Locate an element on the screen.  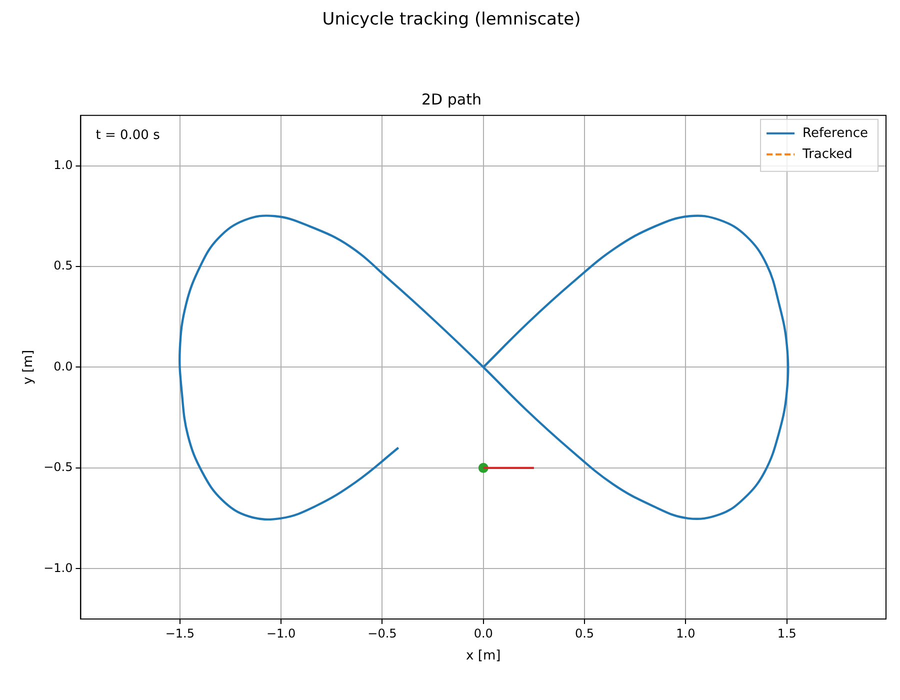
annotation: t = 0.00 s is located at coordinates (128, 135).